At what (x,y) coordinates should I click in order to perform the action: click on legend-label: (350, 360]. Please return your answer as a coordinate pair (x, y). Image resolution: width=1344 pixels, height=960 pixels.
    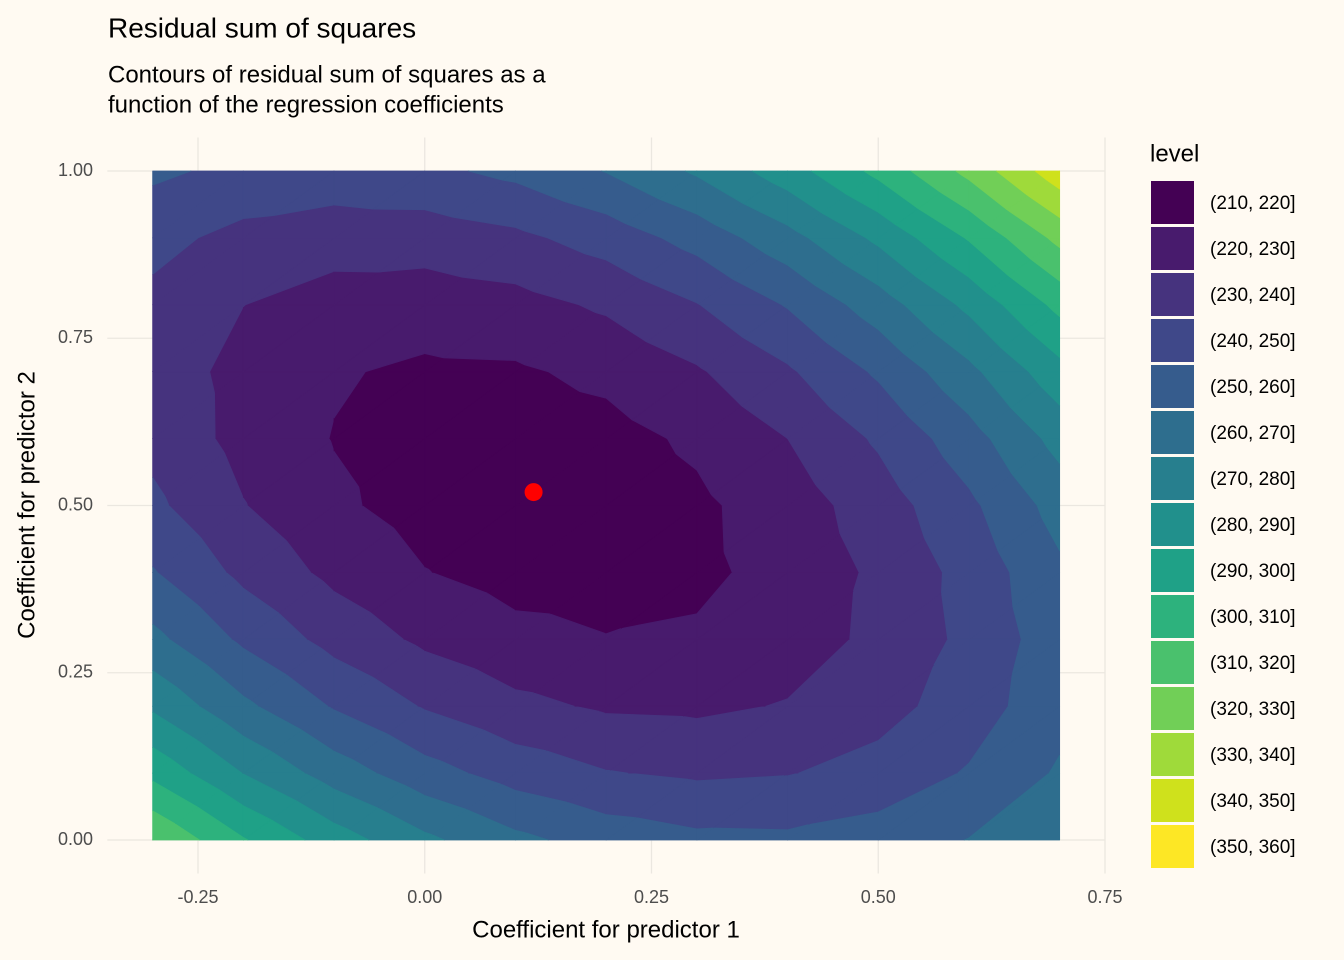
    Looking at the image, I should click on (1253, 847).